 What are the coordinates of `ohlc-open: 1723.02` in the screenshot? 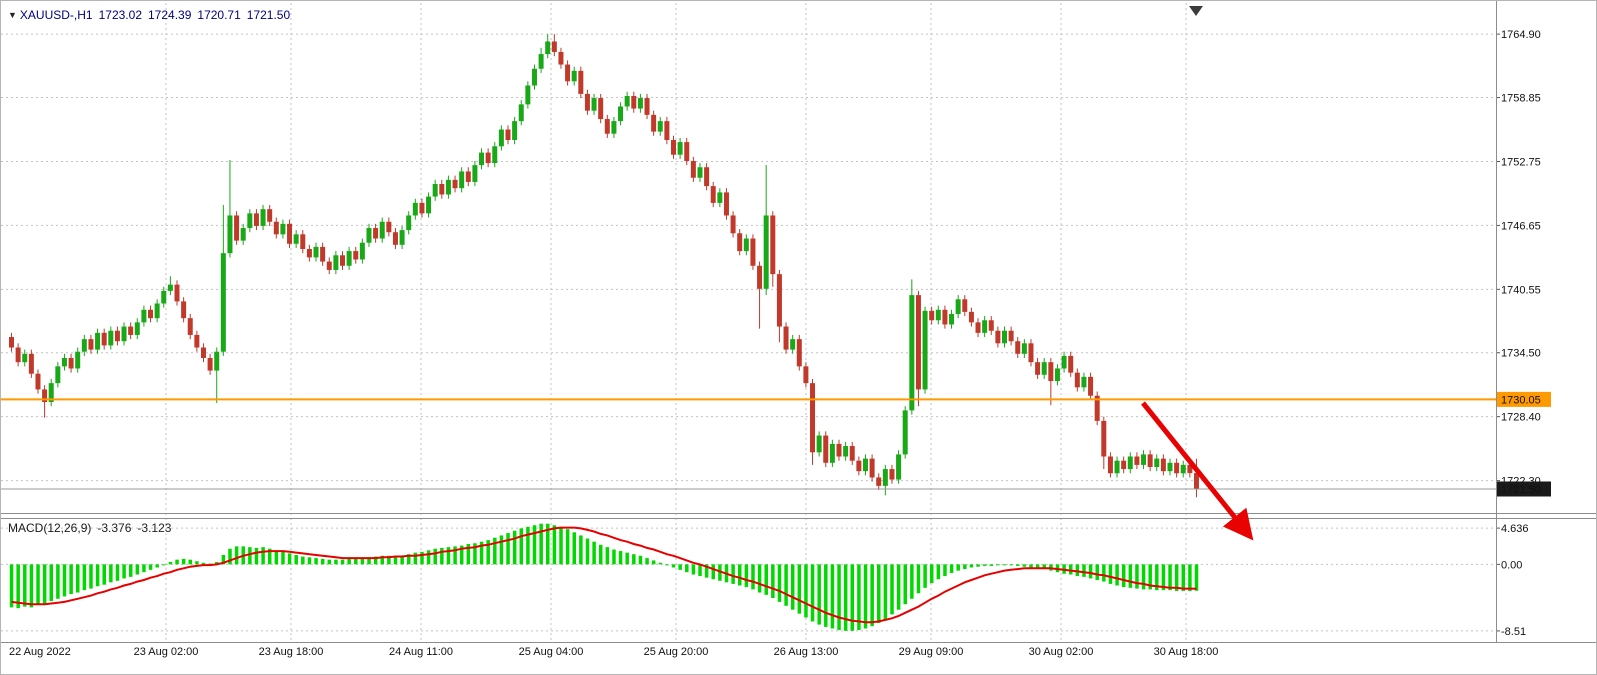 It's located at (120, 15).